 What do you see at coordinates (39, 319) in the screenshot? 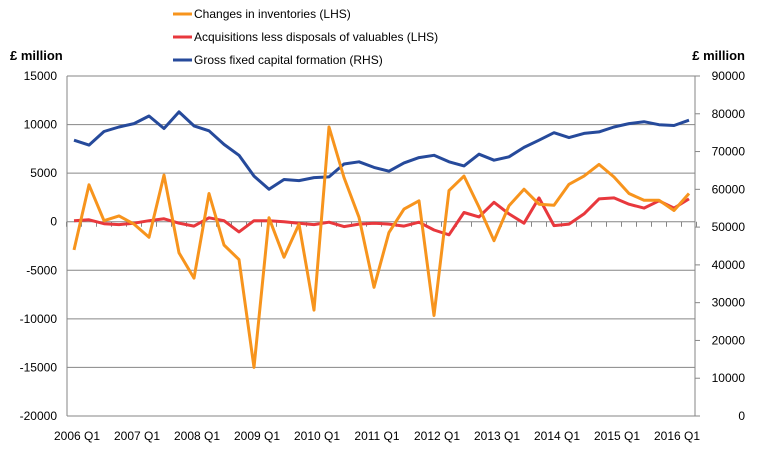
I see `left-tick-label: -10000` at bounding box center [39, 319].